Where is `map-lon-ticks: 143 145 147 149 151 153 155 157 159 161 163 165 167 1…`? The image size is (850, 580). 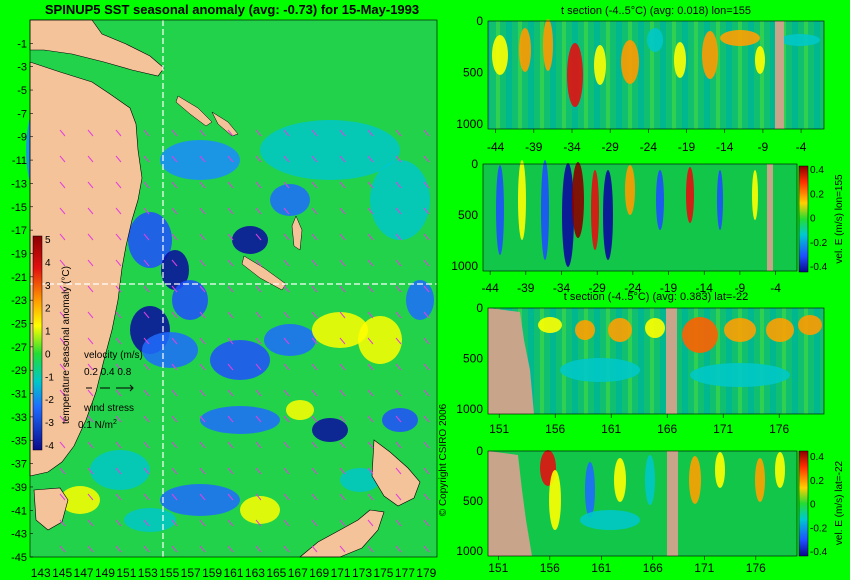 map-lon-ticks: 143 145 147 149 151 153 155 157 159 161 163 165 167 1… is located at coordinates (234, 573).